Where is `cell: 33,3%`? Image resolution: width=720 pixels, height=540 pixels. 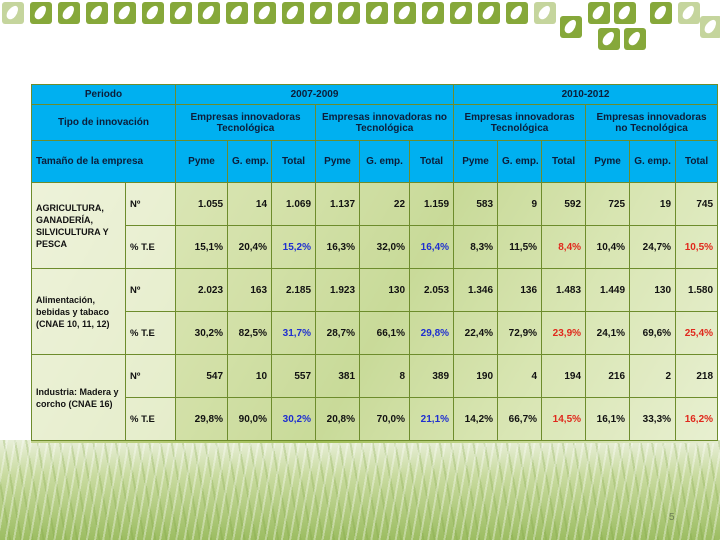 cell: 33,3% is located at coordinates (653, 419).